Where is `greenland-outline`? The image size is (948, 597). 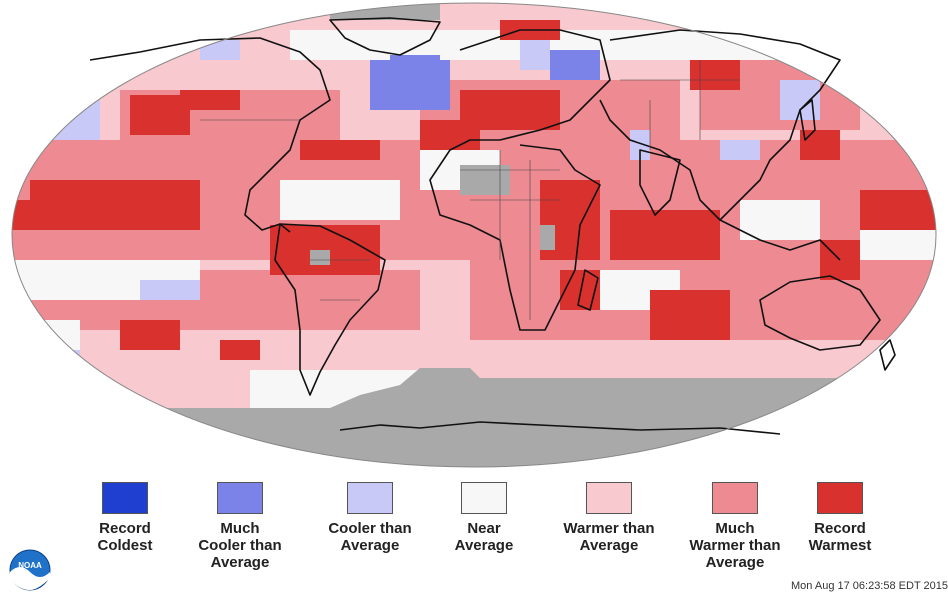
greenland-outline is located at coordinates (385, 36).